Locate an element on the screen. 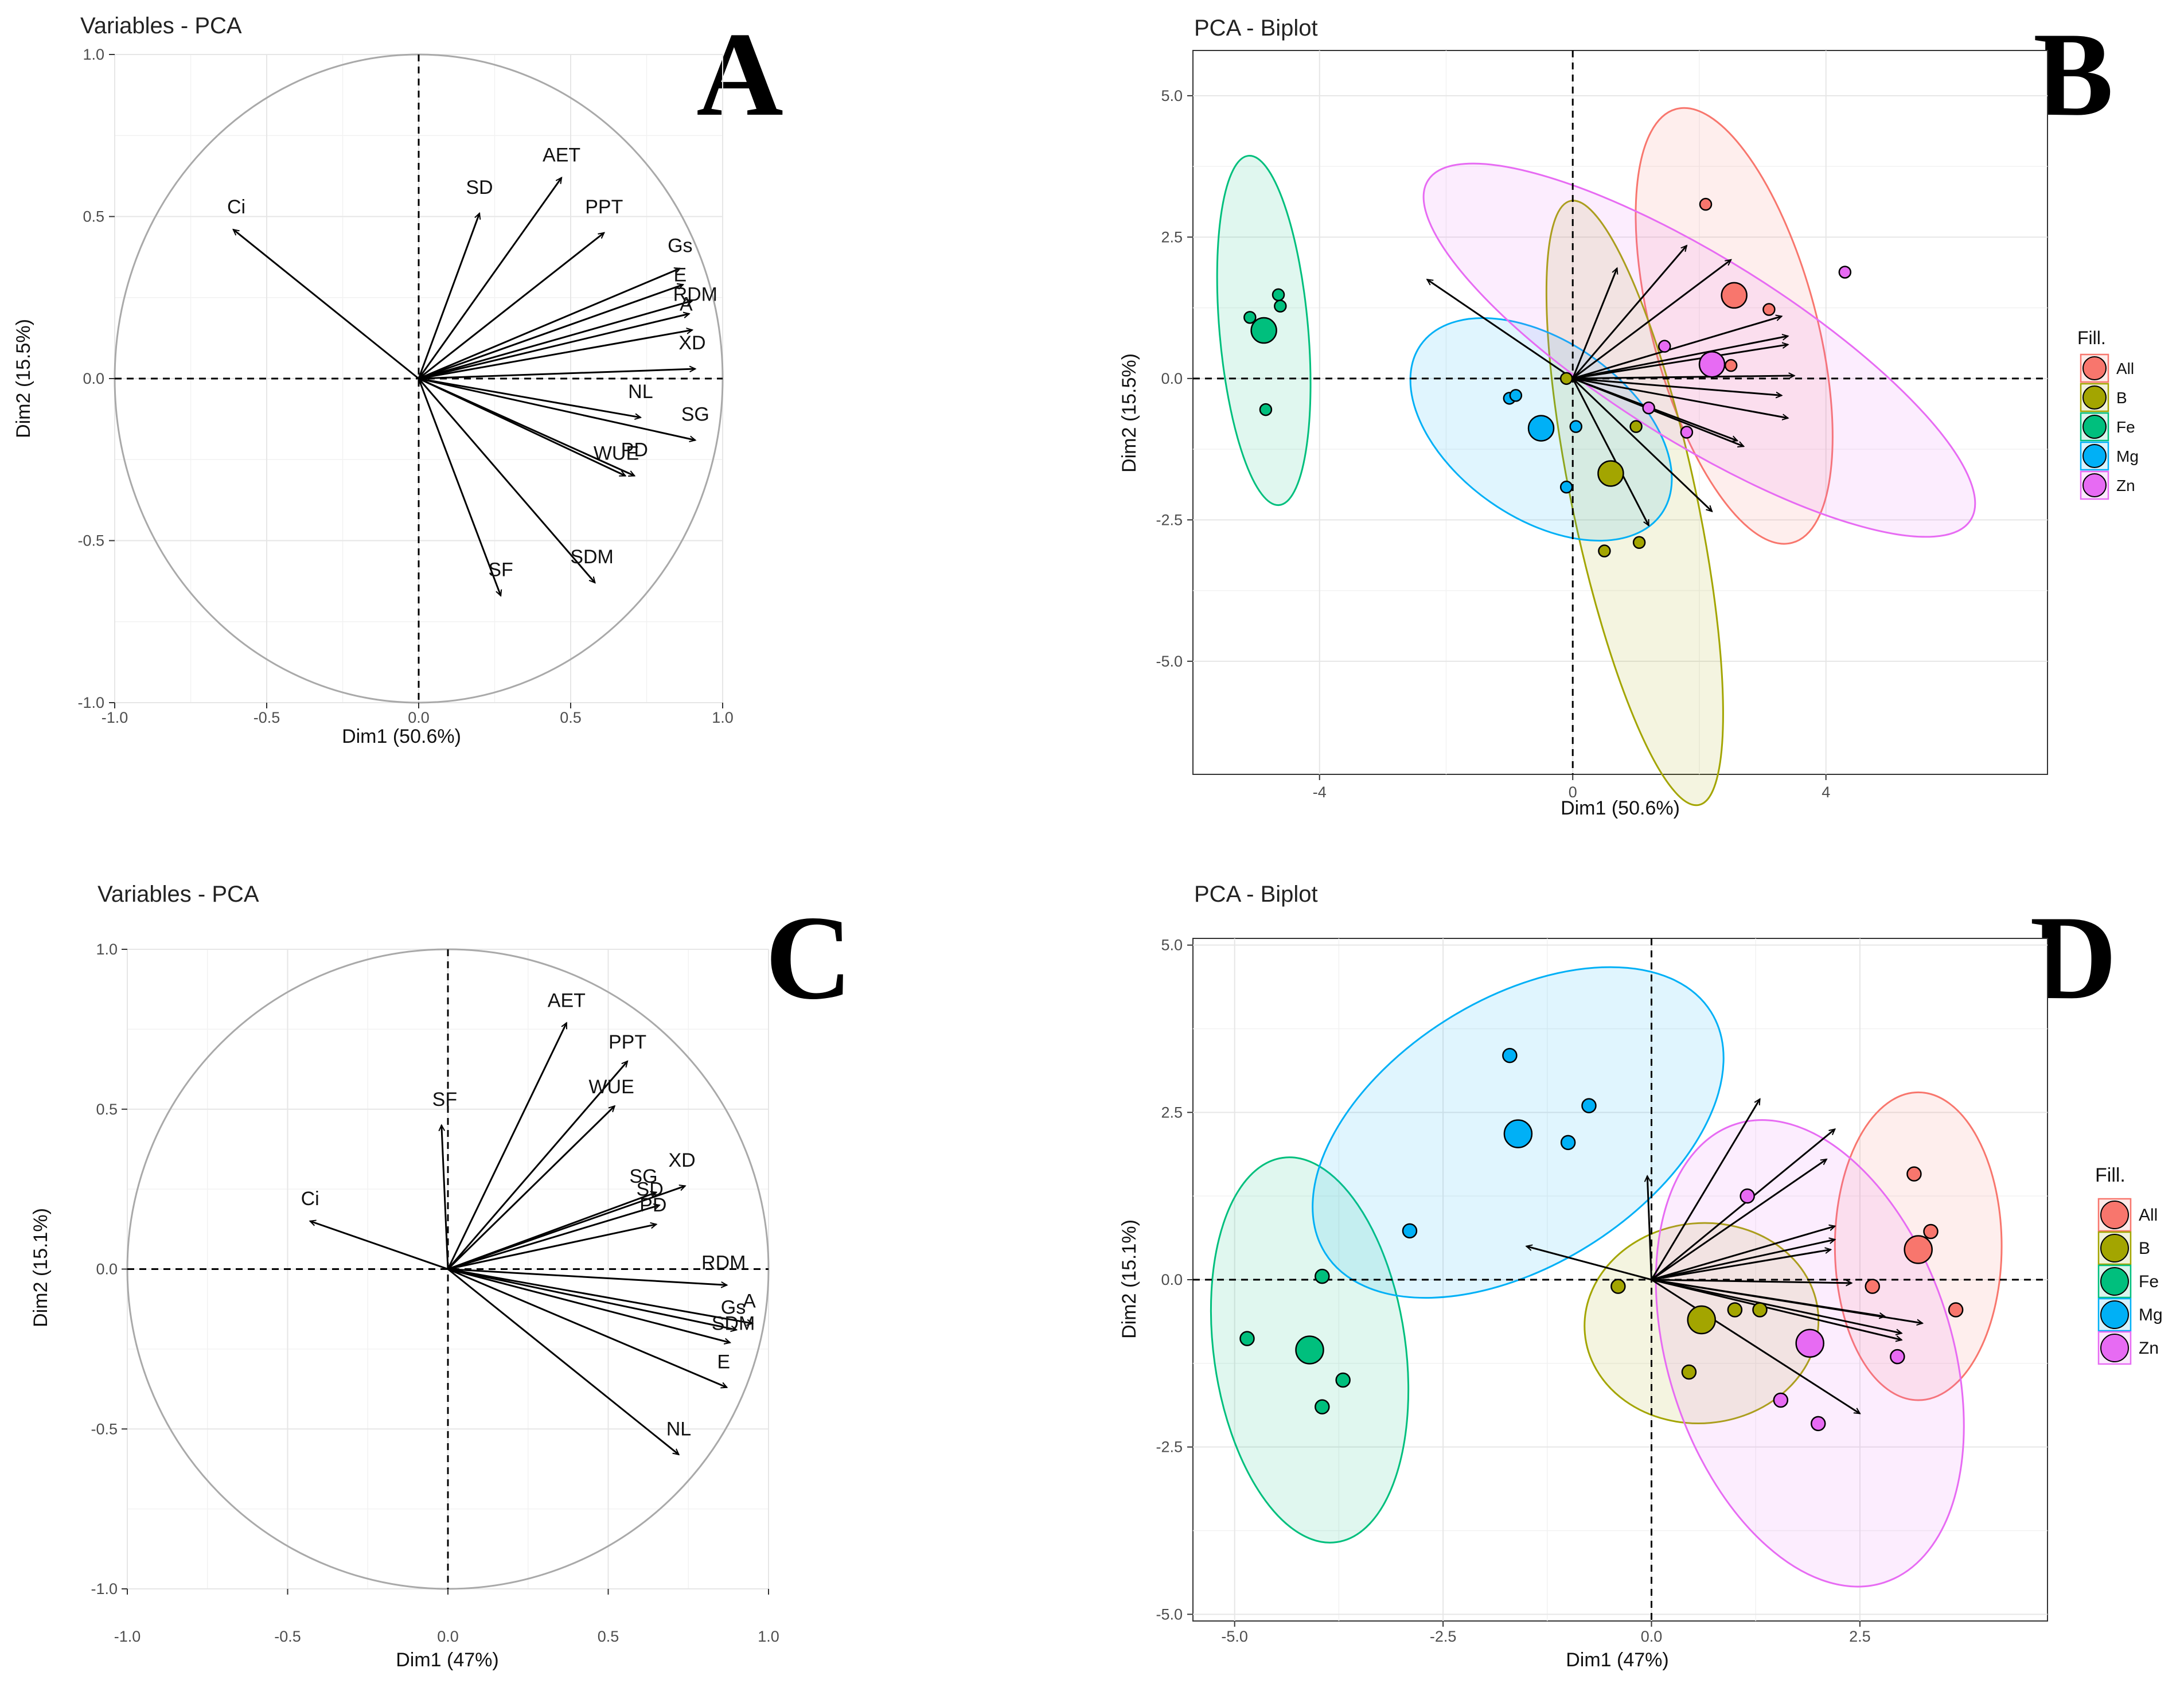 This screenshot has height=1699, width=2184. x-tick-label: -0.5 is located at coordinates (266, 717).